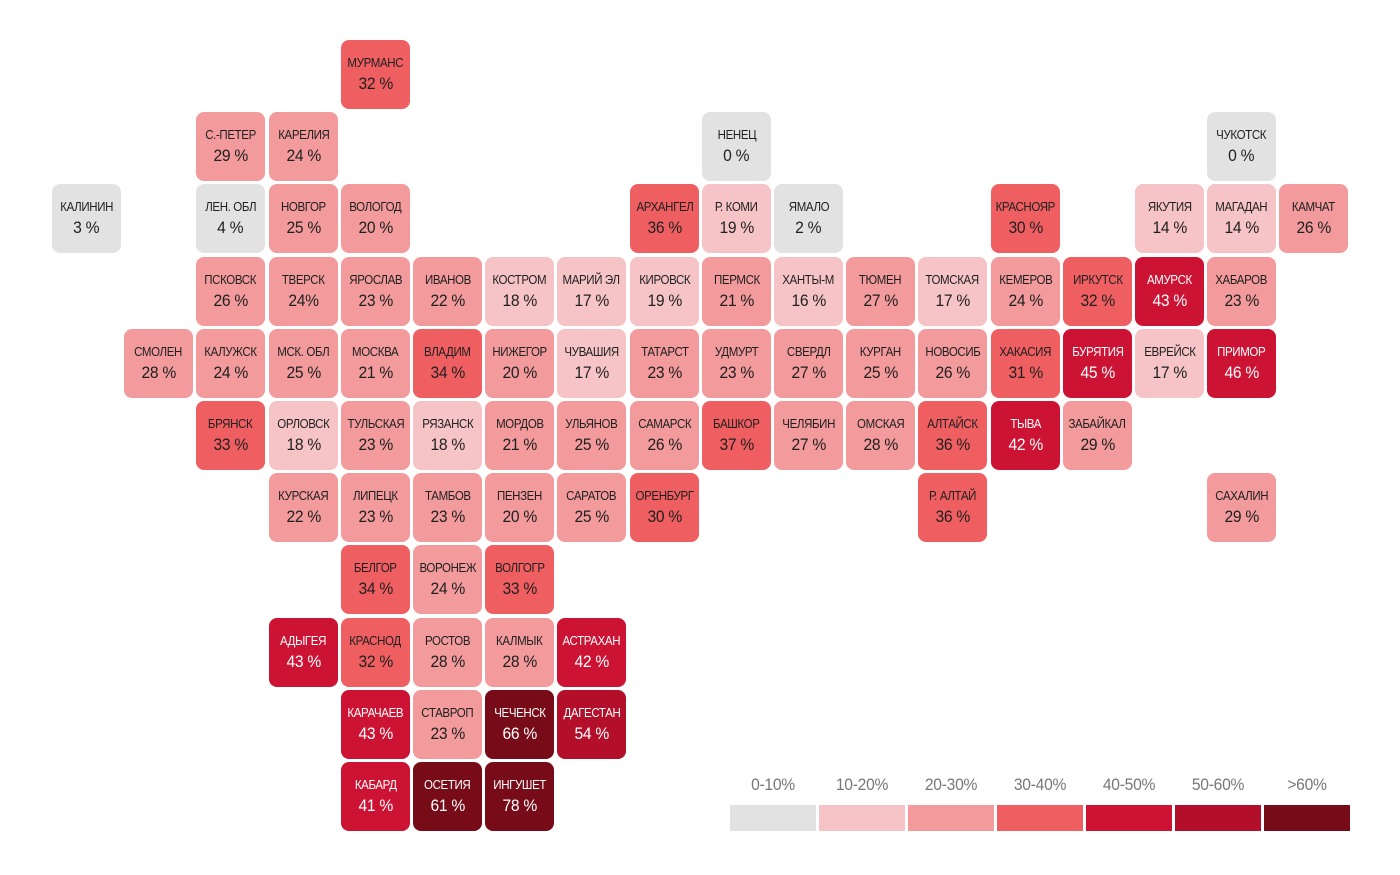 The width and height of the screenshot is (1400, 875). Describe the element at coordinates (1218, 784) in the screenshot. I see `legend-label: 50-60%` at that location.